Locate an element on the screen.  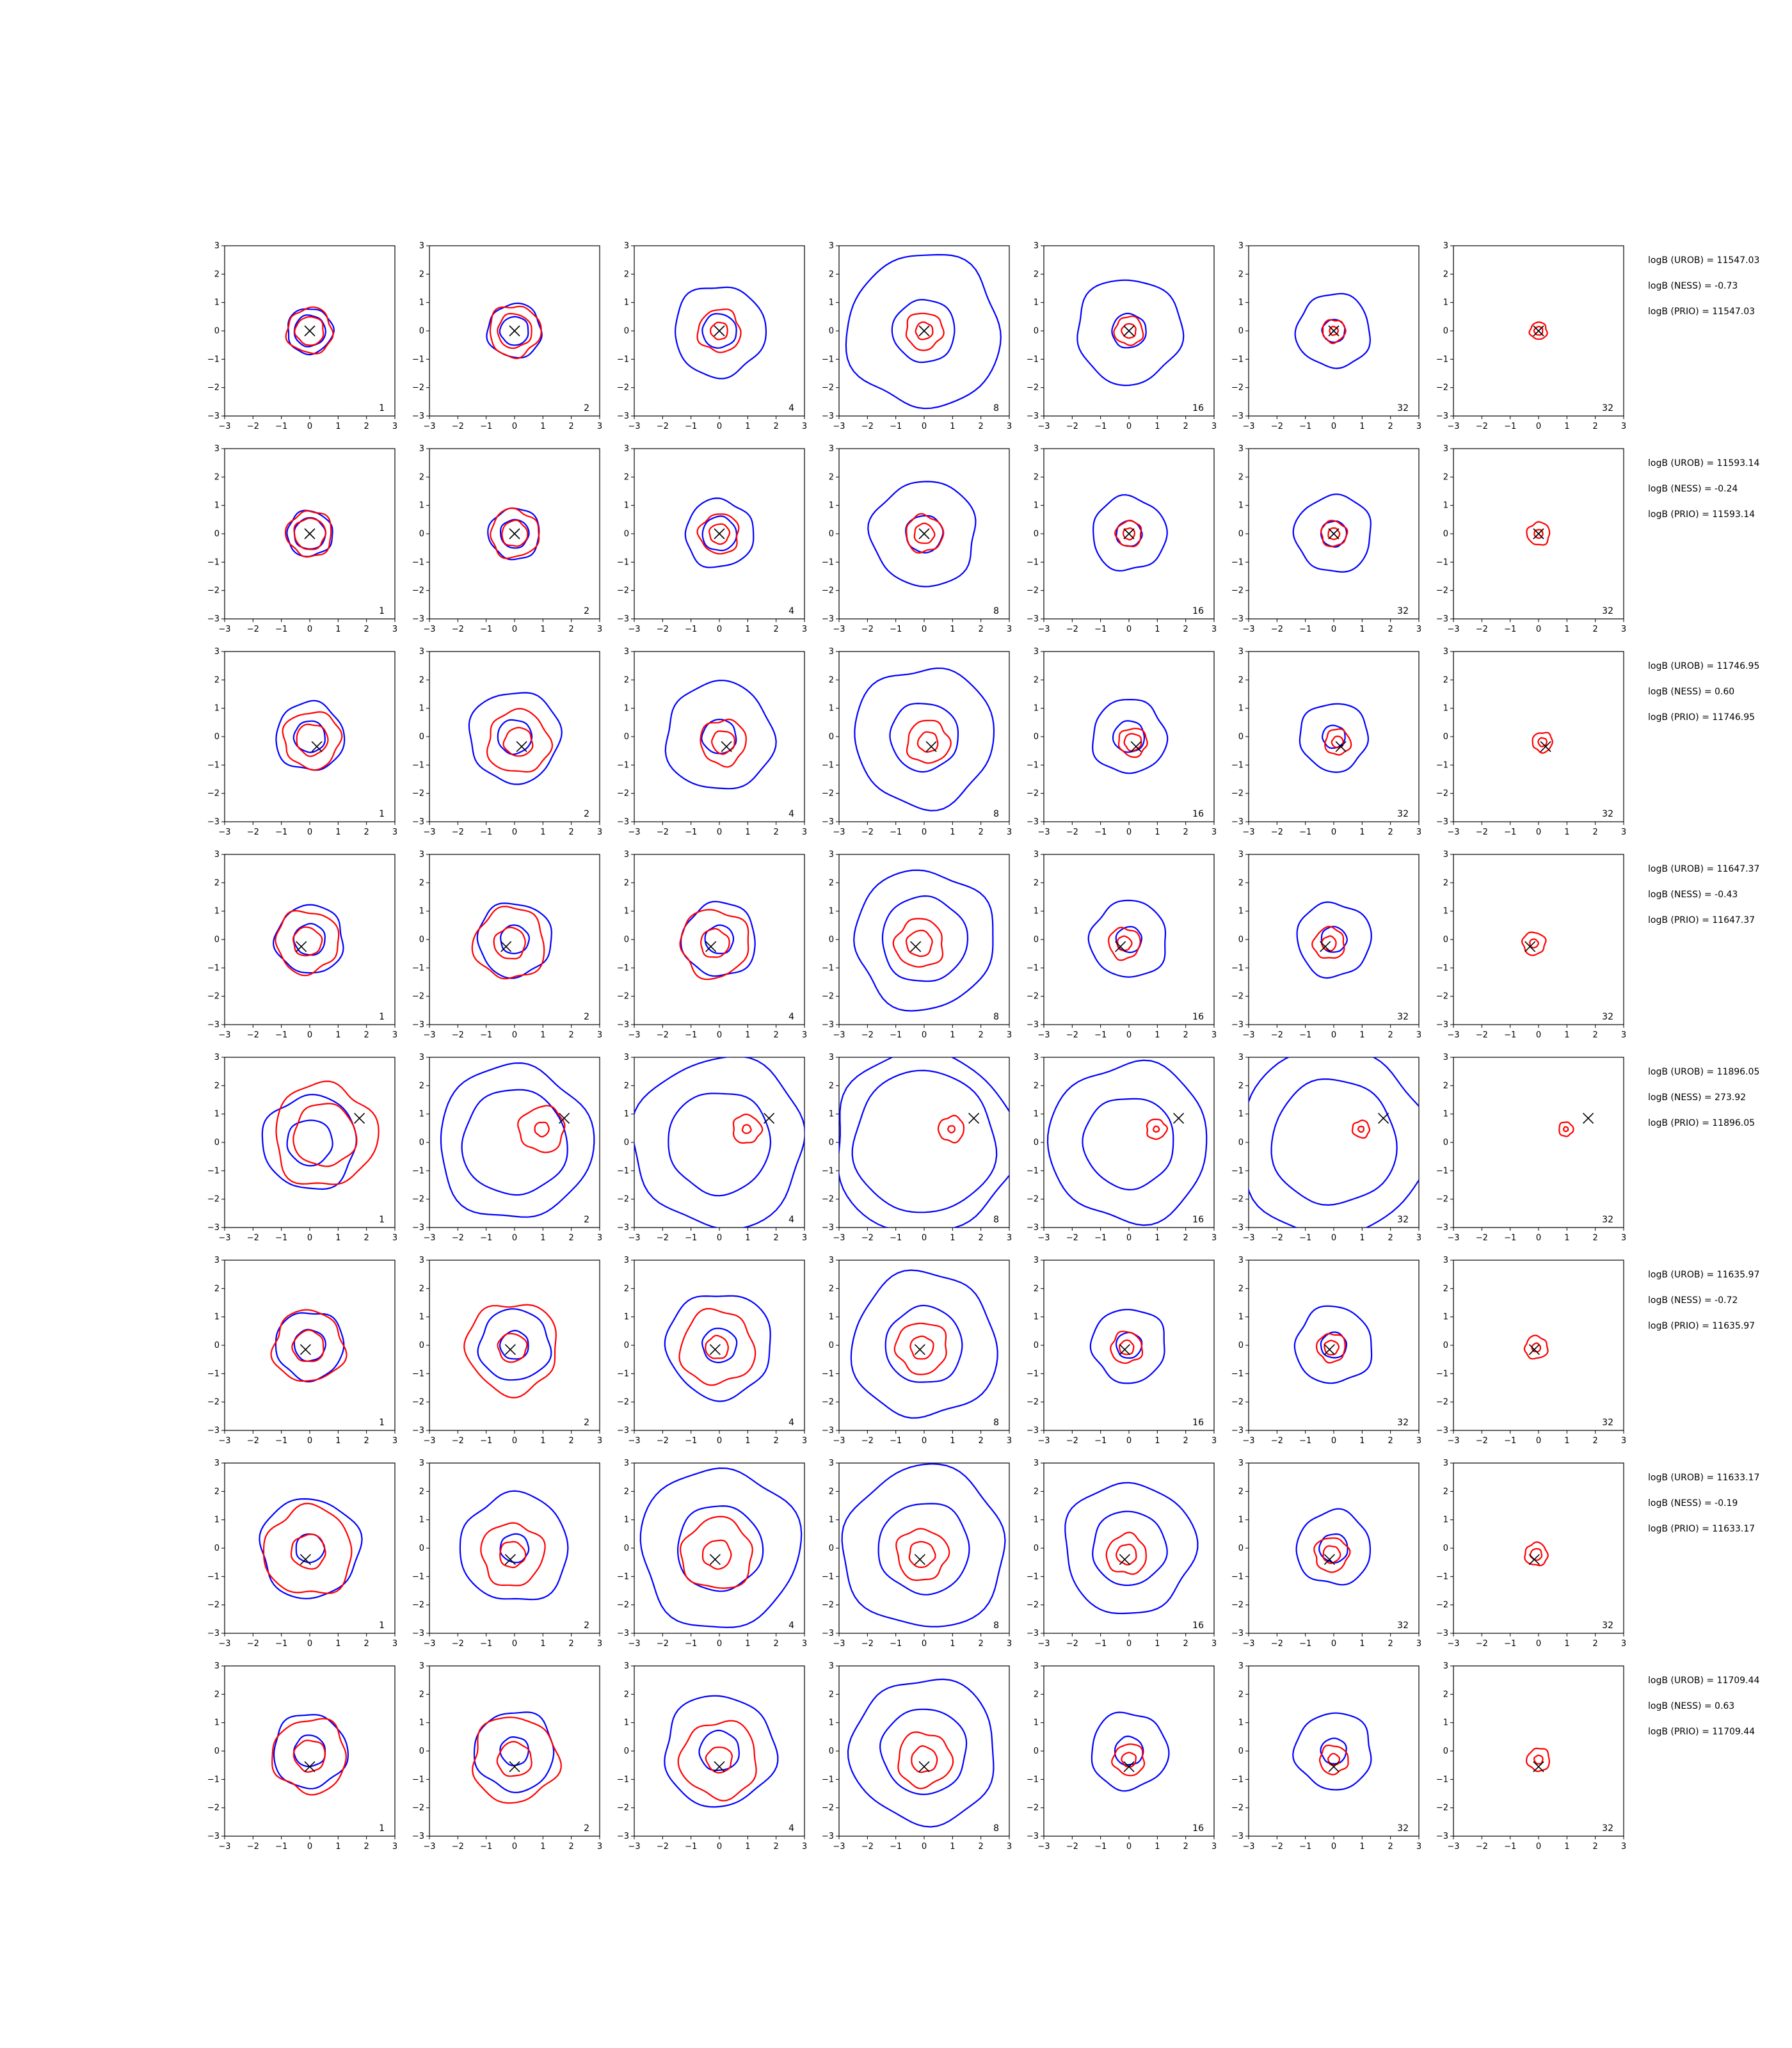
row-stat-2: logB (NESS) = -0.43 is located at coordinates (1693, 895).